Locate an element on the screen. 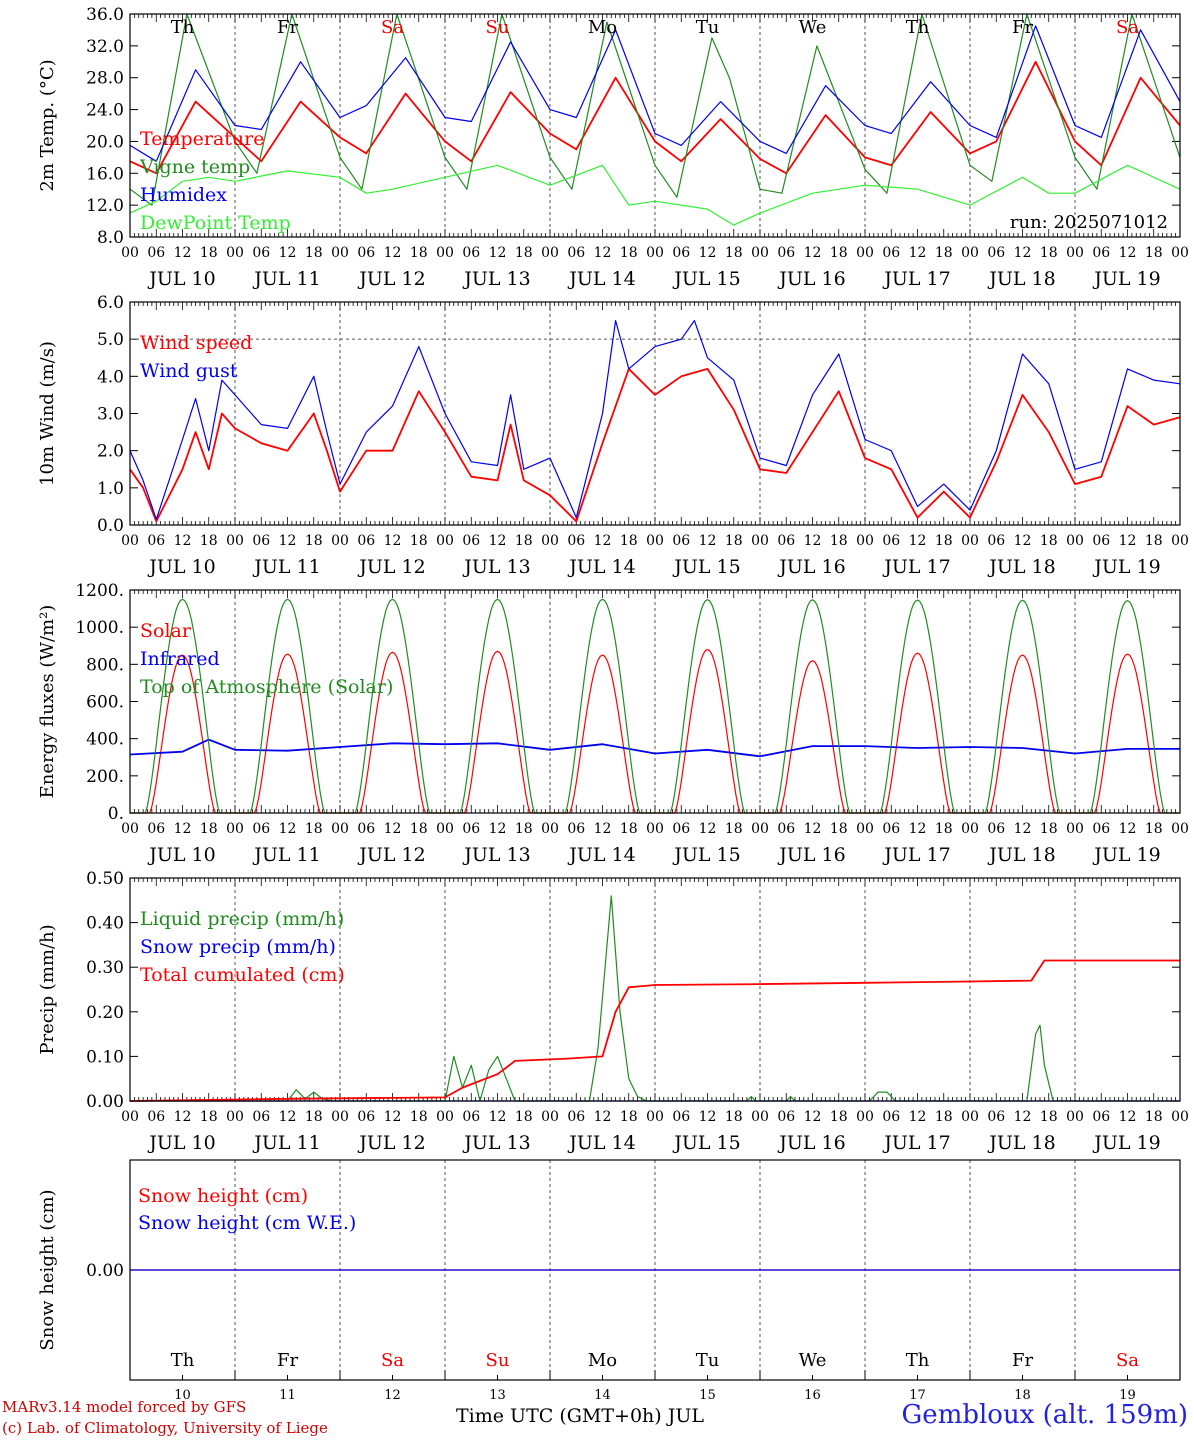 The image size is (1194, 1440). y-tick-label: 0. is located at coordinates (116, 814).